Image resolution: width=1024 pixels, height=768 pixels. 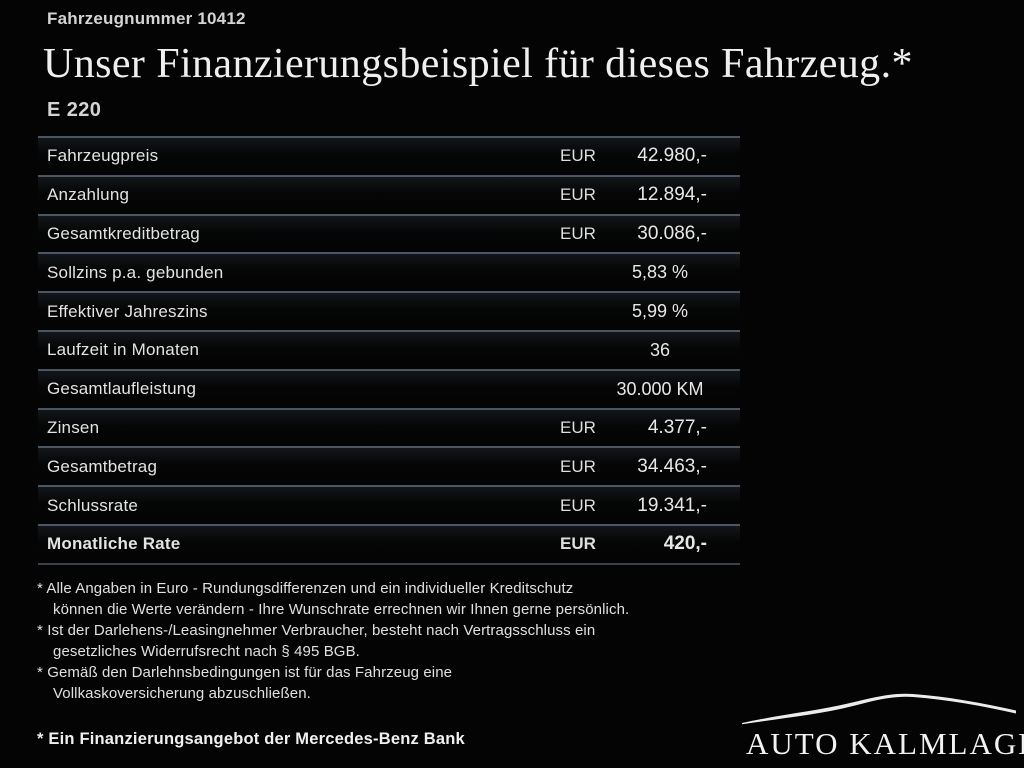 I want to click on row-label: Sollzins p.a. gebunden, so click(x=135, y=272).